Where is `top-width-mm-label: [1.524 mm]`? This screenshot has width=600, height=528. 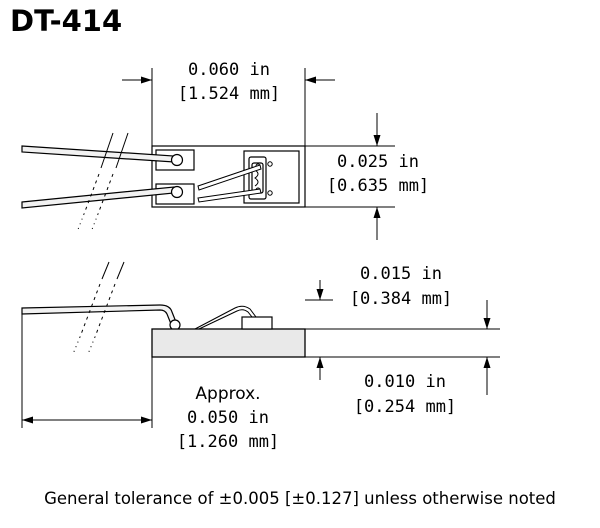
top-width-mm-label: [1.524 mm] is located at coordinates (229, 94).